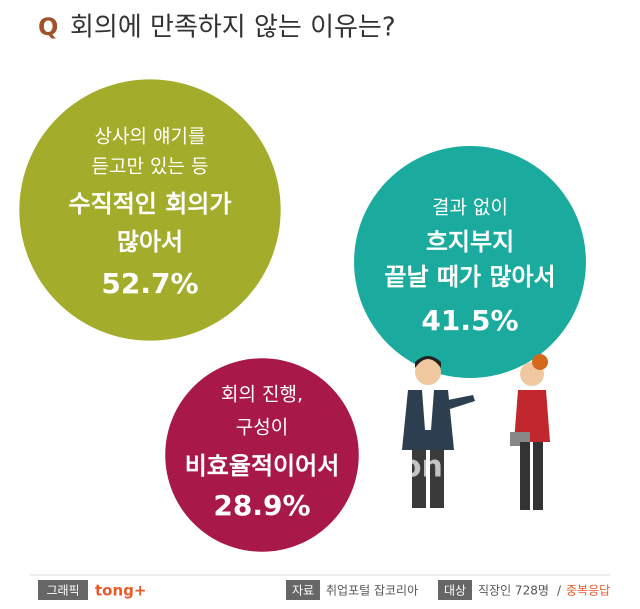 This screenshot has width=640, height=609. Describe the element at coordinates (469, 277) in the screenshot. I see `bubble-label: 끝날 때가 많아서` at that location.